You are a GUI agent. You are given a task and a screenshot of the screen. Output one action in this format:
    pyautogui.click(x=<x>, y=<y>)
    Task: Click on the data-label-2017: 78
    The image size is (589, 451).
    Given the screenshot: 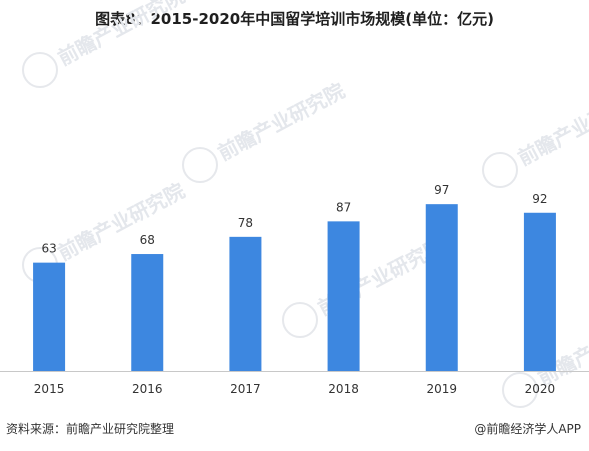 What is the action you would take?
    pyautogui.click(x=245, y=223)
    